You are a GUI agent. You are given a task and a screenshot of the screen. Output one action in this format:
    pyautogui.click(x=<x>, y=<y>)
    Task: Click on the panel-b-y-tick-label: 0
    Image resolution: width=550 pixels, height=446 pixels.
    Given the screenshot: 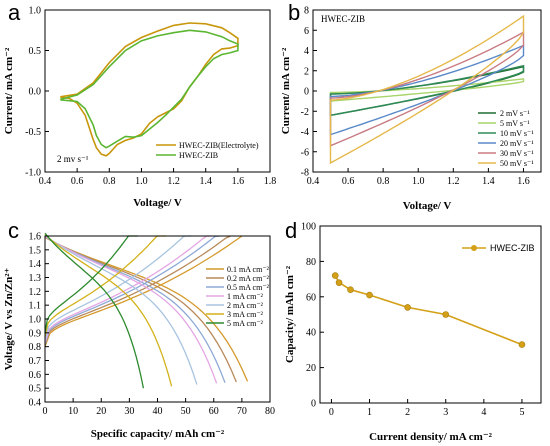 What is the action you would take?
    pyautogui.click(x=306, y=92)
    